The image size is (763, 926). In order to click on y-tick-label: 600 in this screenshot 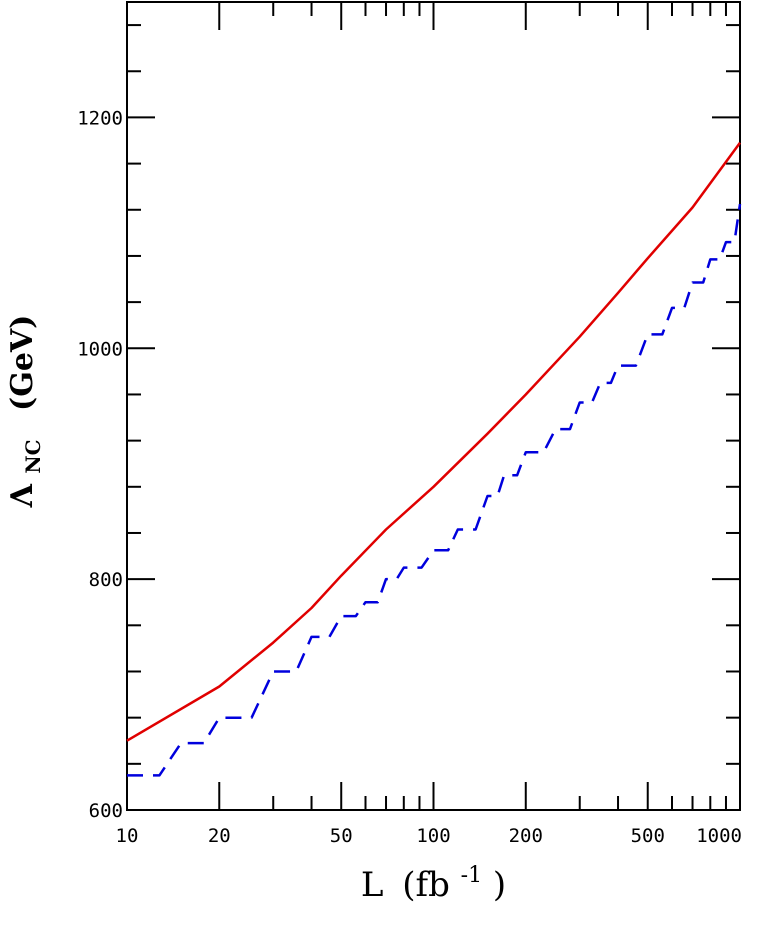, I will do `click(106, 811)`.